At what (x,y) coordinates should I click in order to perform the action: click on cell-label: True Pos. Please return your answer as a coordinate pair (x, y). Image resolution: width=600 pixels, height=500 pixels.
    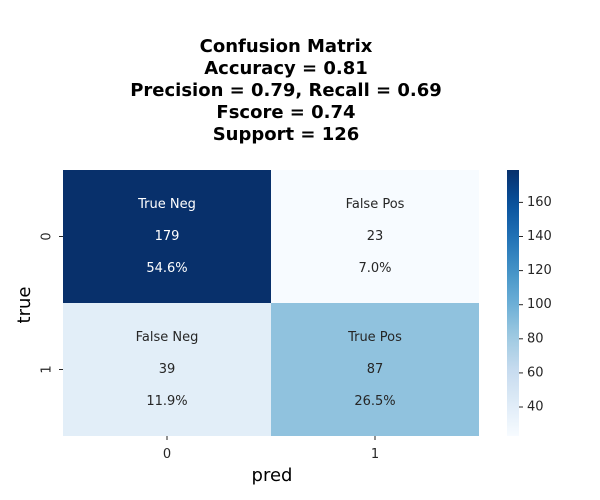
    Looking at the image, I should click on (374, 337).